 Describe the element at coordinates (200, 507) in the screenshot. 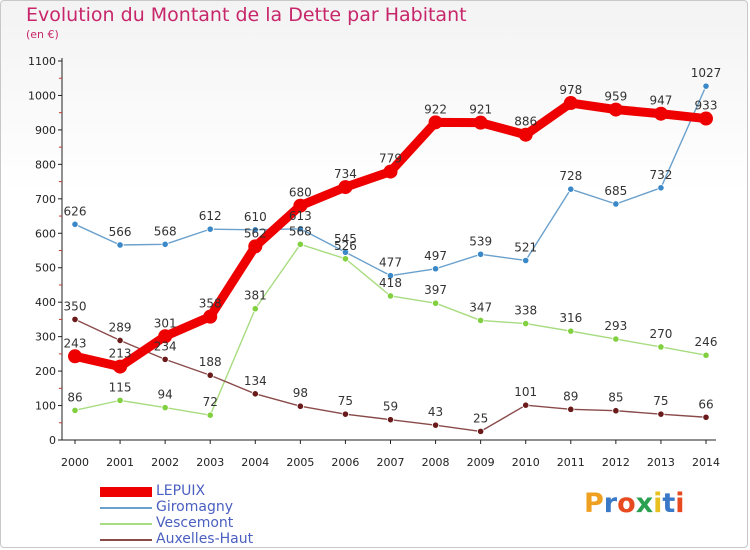

I see `legend-item: Giromagny` at that location.